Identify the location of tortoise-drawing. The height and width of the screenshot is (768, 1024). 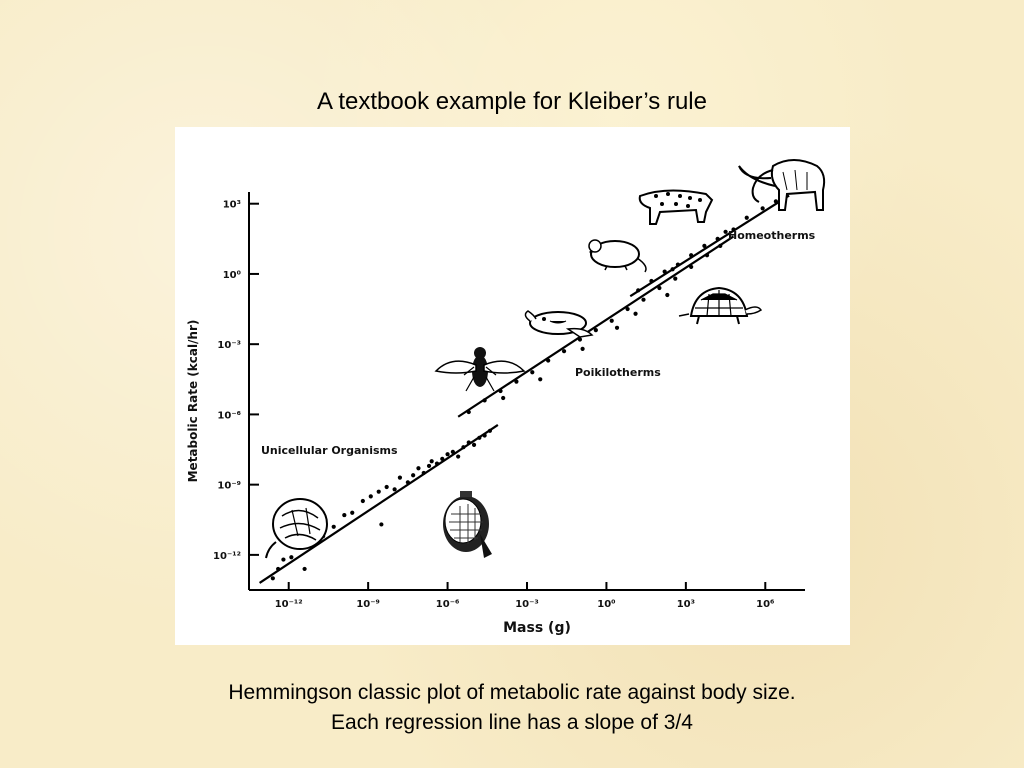
(720, 305).